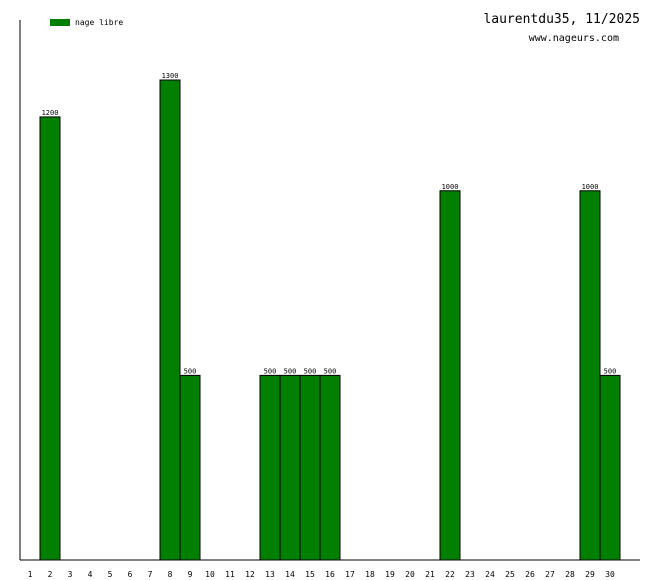  What do you see at coordinates (70, 574) in the screenshot?
I see `x-tick-label: 3` at bounding box center [70, 574].